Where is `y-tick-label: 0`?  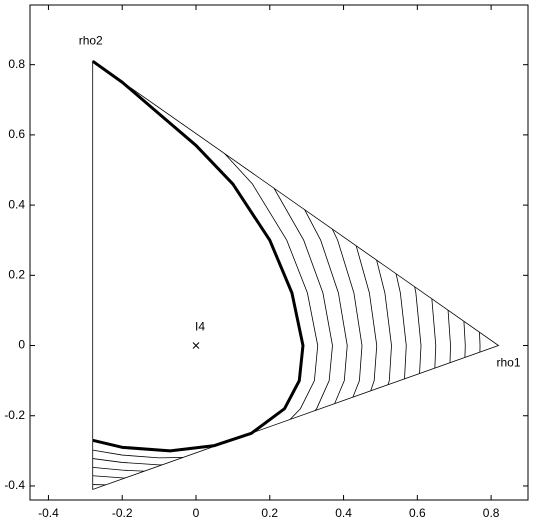
y-tick-label: 0 is located at coordinates (21, 345).